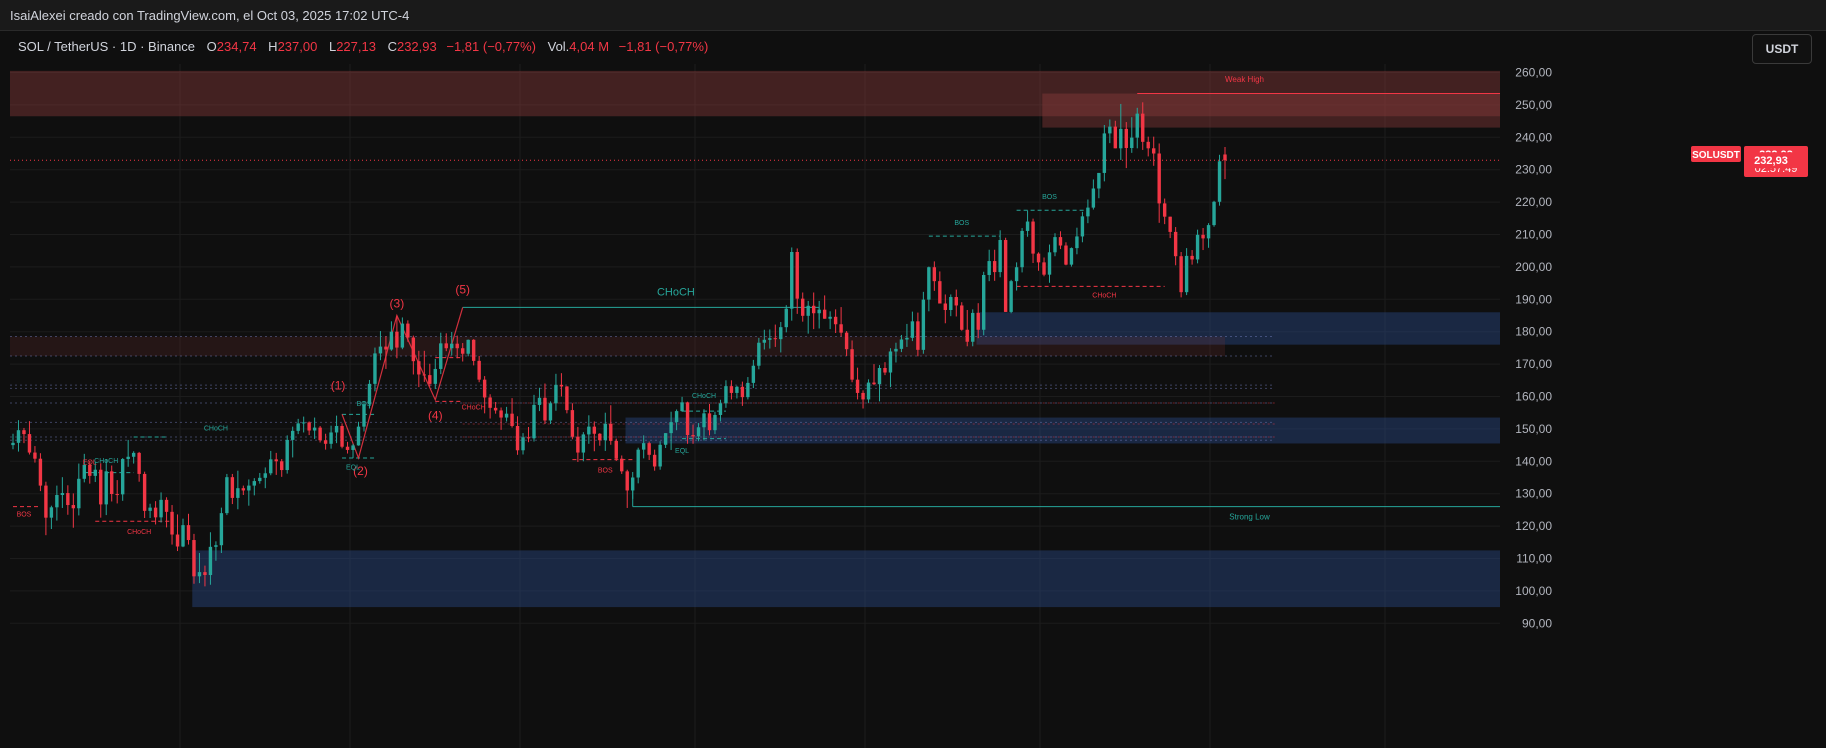  What do you see at coordinates (1533, 591) in the screenshot?
I see `price-axis-tick: 100,00` at bounding box center [1533, 591].